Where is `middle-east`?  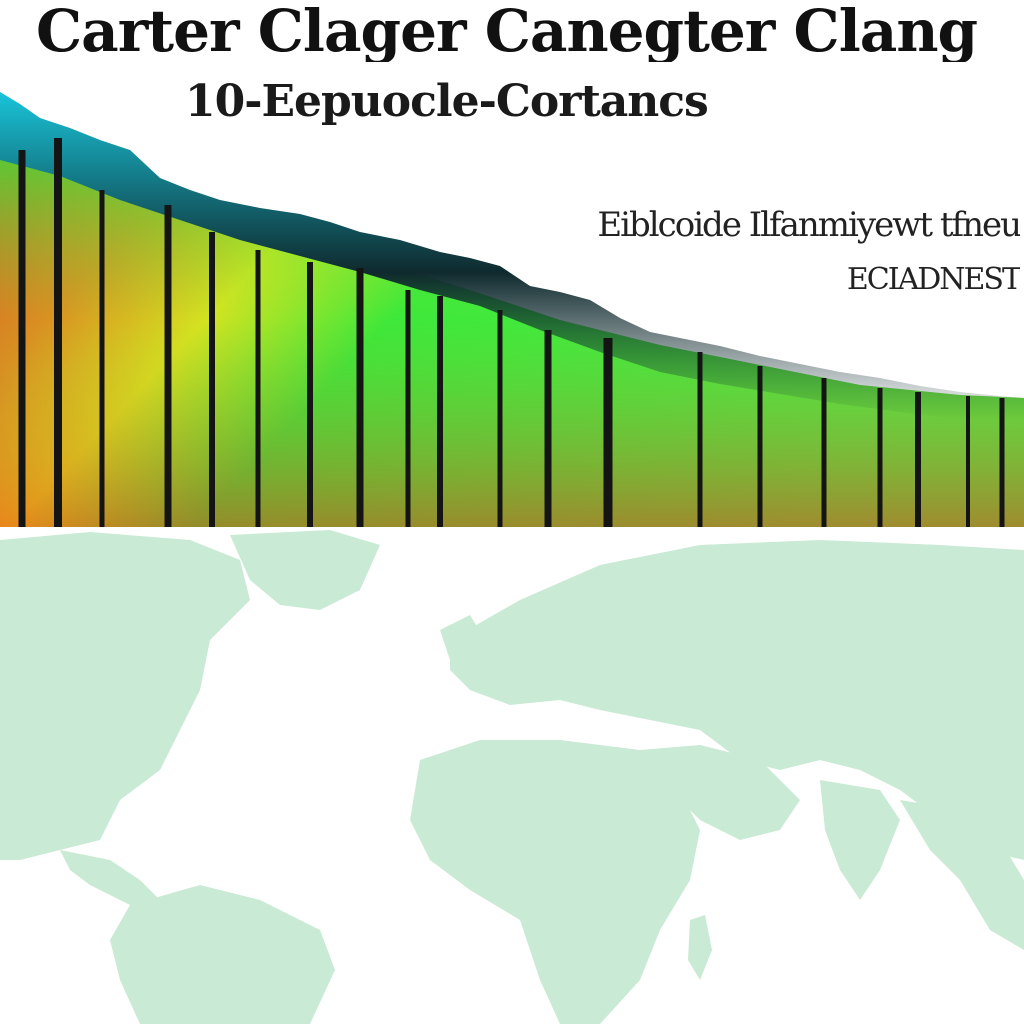
middle-east is located at coordinates (720, 792).